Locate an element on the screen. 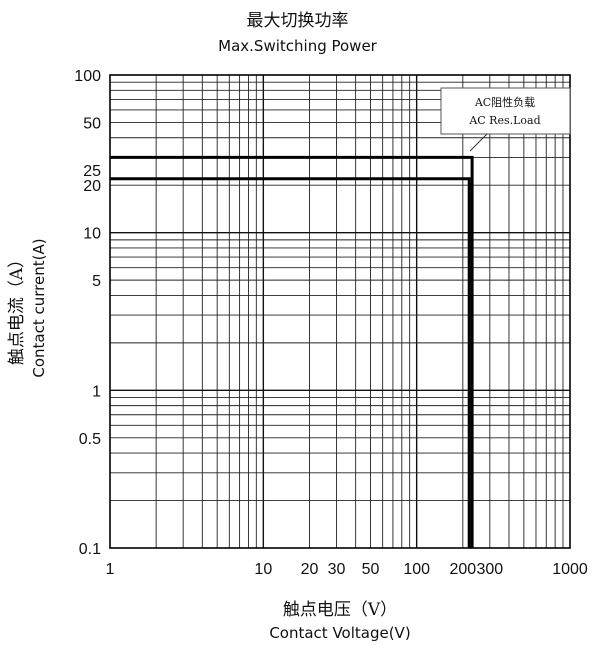 This screenshot has height=645, width=595. y-tick-label: 1 is located at coordinates (96, 391).